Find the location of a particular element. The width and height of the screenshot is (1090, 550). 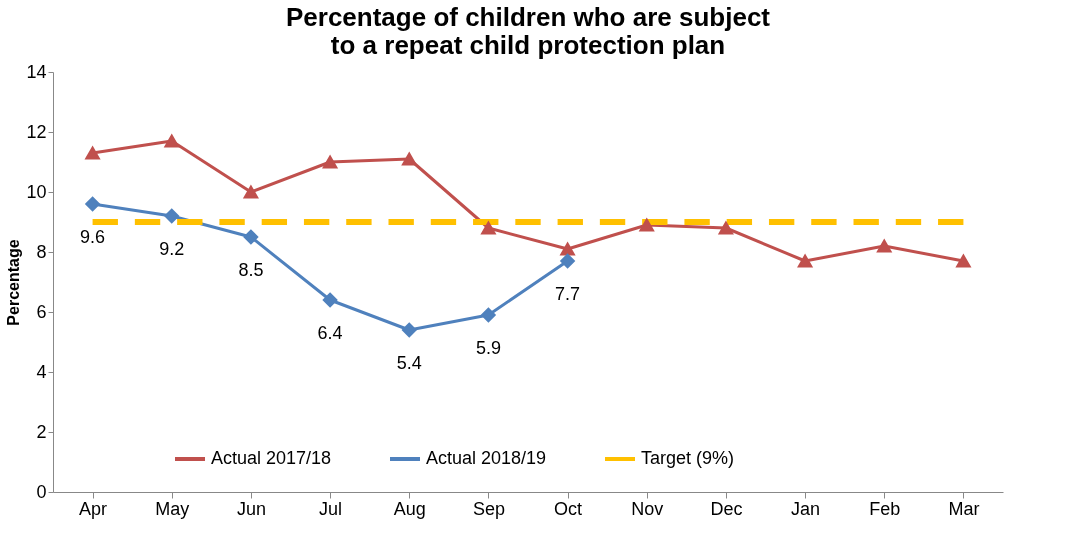

data-label: 7.7 is located at coordinates (568, 294).